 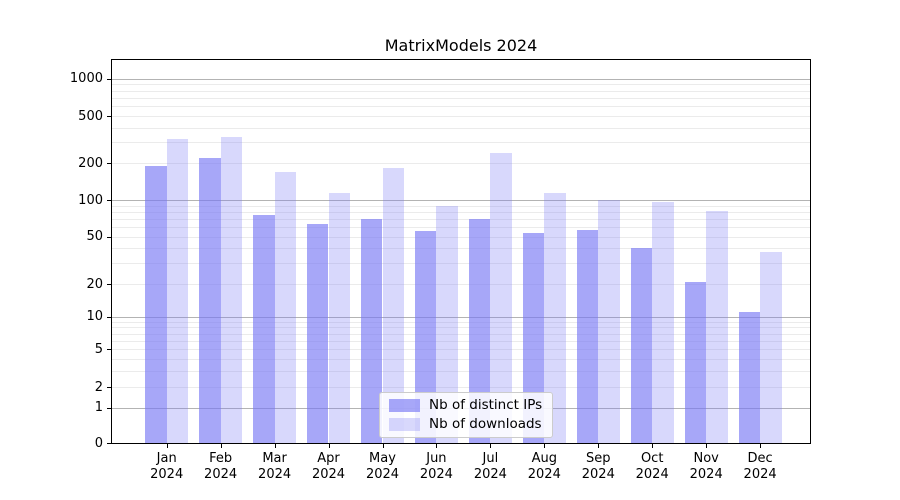 I want to click on bar-nb-of-downloads-nov, so click(x=717, y=327).